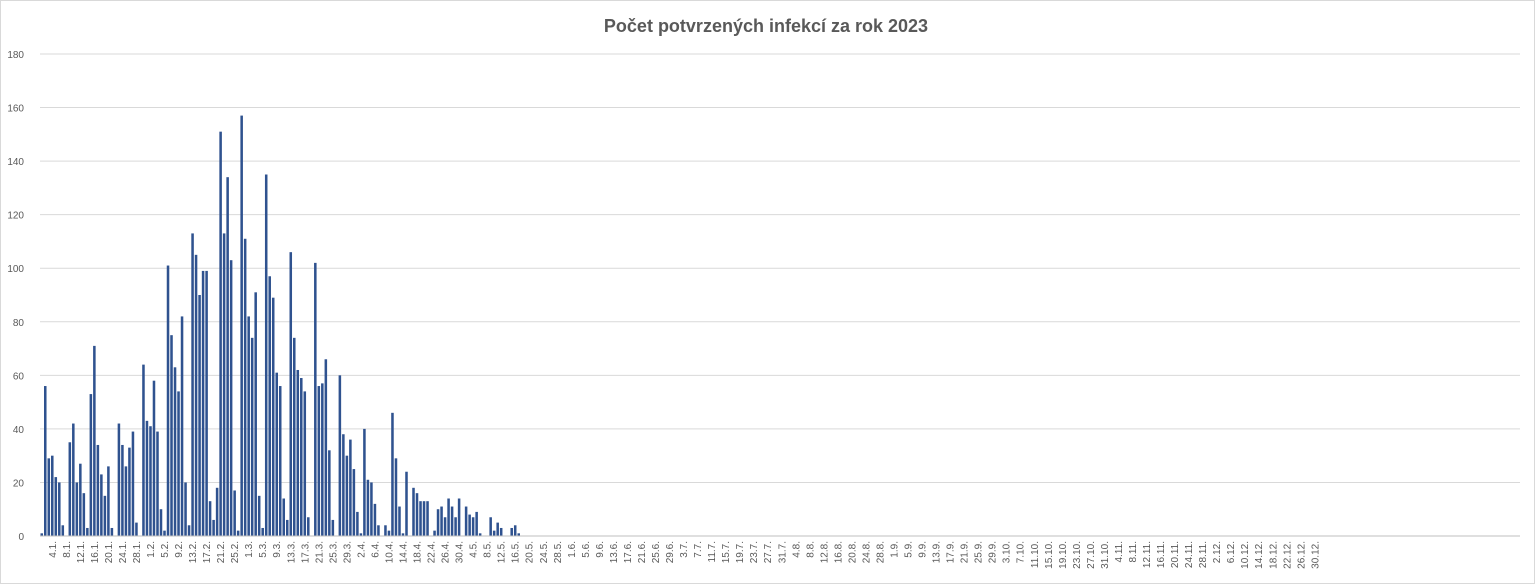  I want to click on x-tick-label: 24.5., so click(544, 552).